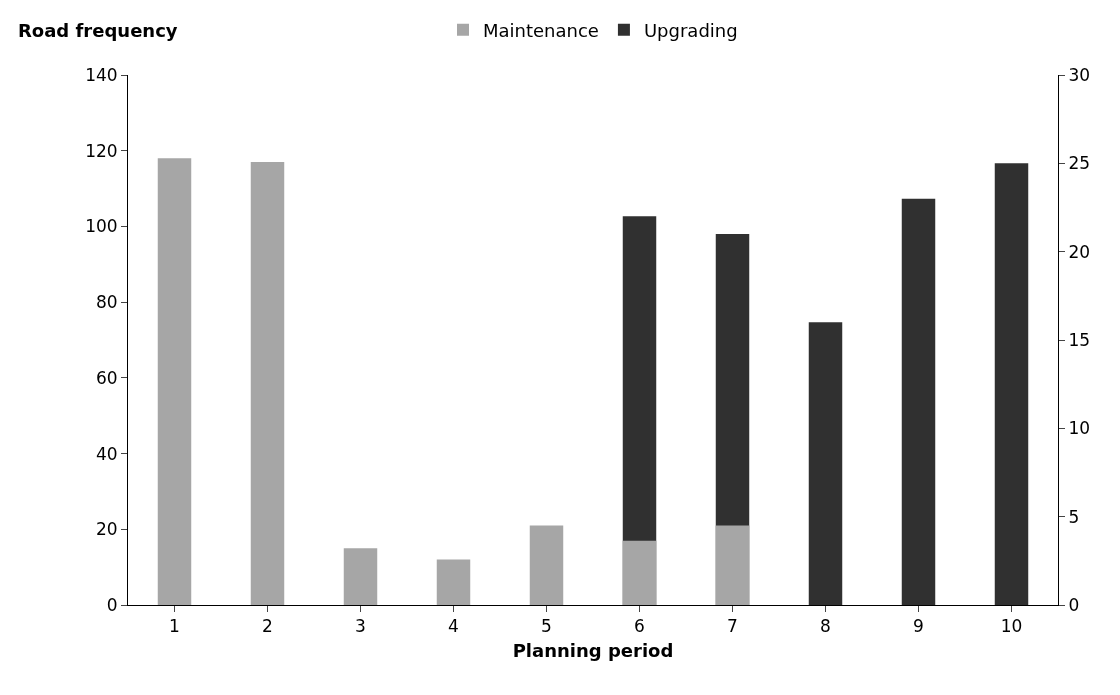 This screenshot has height=695, width=1120. Describe the element at coordinates (1074, 604) in the screenshot. I see `y2-tick-label: 0` at that location.